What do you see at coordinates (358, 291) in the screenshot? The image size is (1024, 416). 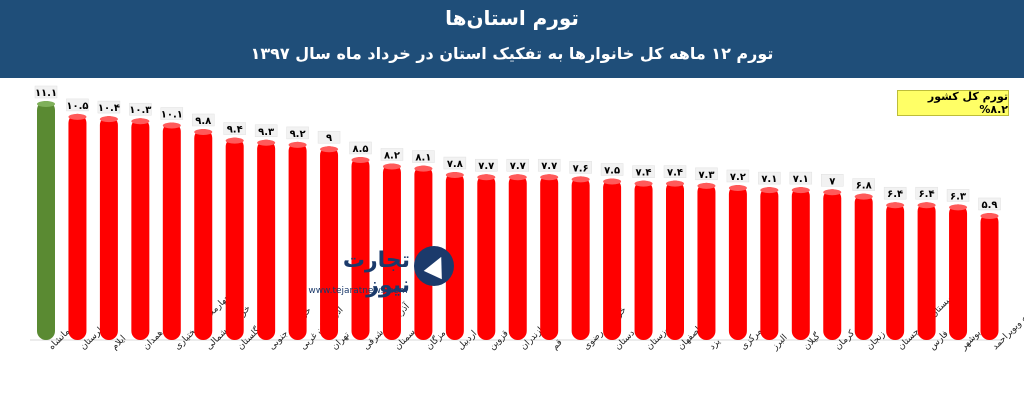 I see `watermark-url: www.tejaratnews.com` at bounding box center [358, 291].